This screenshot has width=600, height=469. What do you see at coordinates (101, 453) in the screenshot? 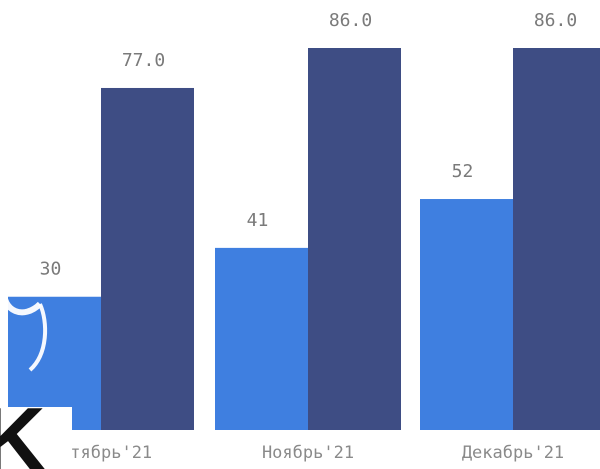
I see `category-label: Октябрь'21` at bounding box center [101, 453].